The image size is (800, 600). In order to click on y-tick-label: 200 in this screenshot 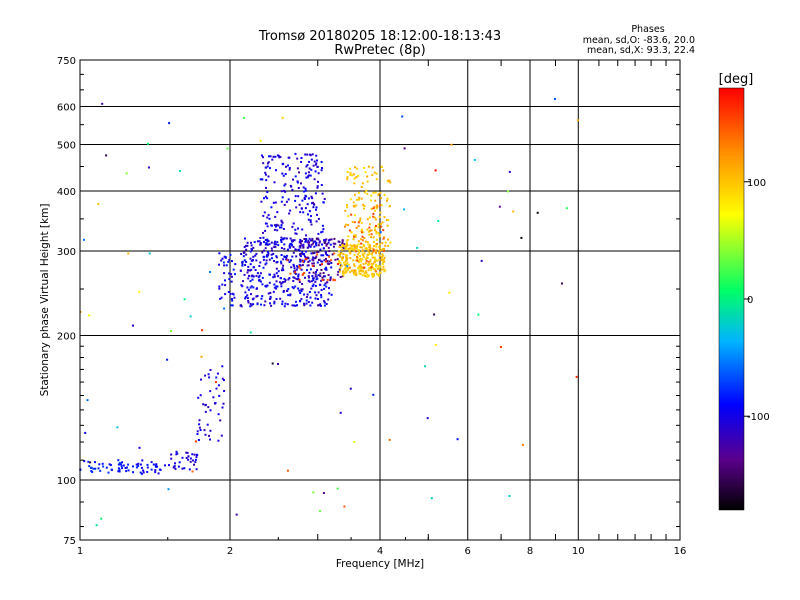, I will do `click(66, 337)`.